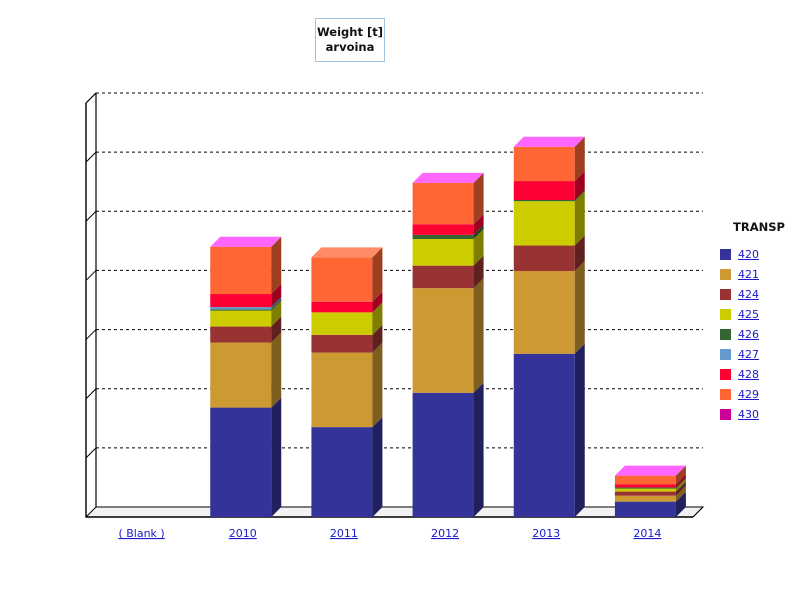 This screenshot has height=609, width=792. I want to click on legend-item-426: 426, so click(752, 334).